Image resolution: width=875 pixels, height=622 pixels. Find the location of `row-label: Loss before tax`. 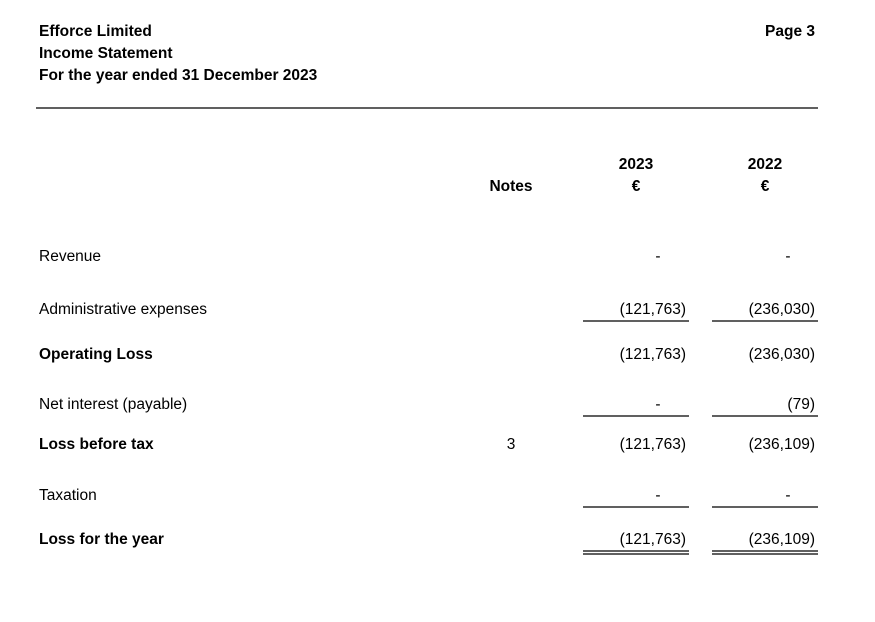

row-label: Loss before tax is located at coordinates (96, 444).